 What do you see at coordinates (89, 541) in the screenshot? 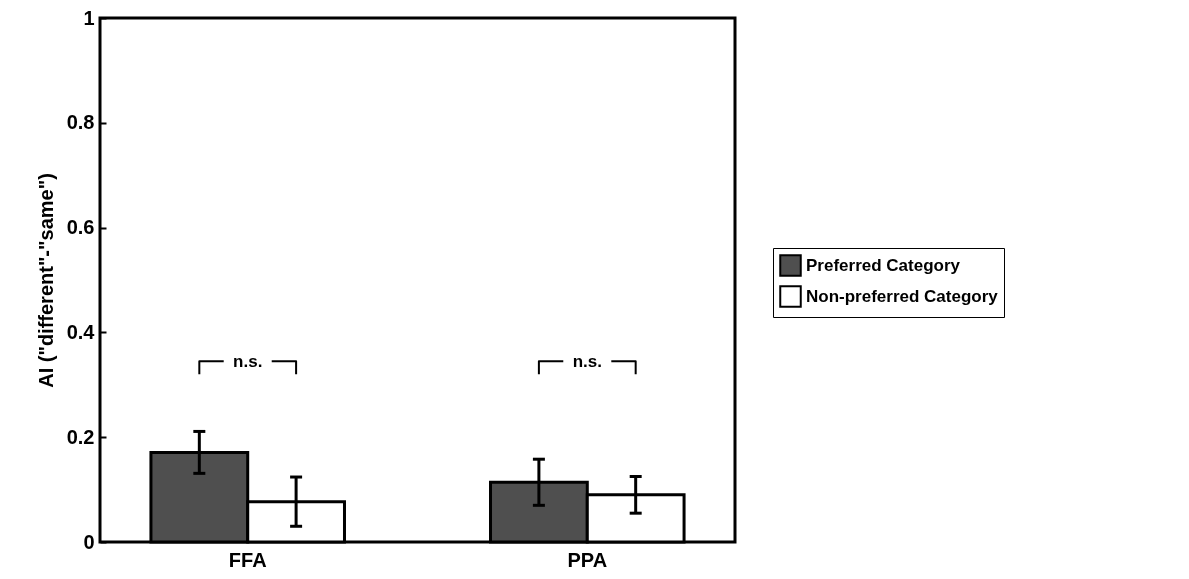
I see `y-tick-label: 0` at bounding box center [89, 541].